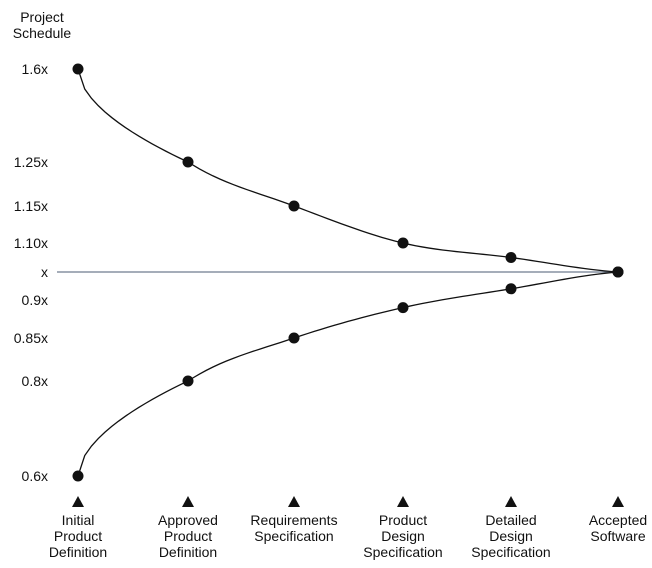 The width and height of the screenshot is (652, 568). What do you see at coordinates (618, 520) in the screenshot?
I see `x-category-label: Accepted` at bounding box center [618, 520].